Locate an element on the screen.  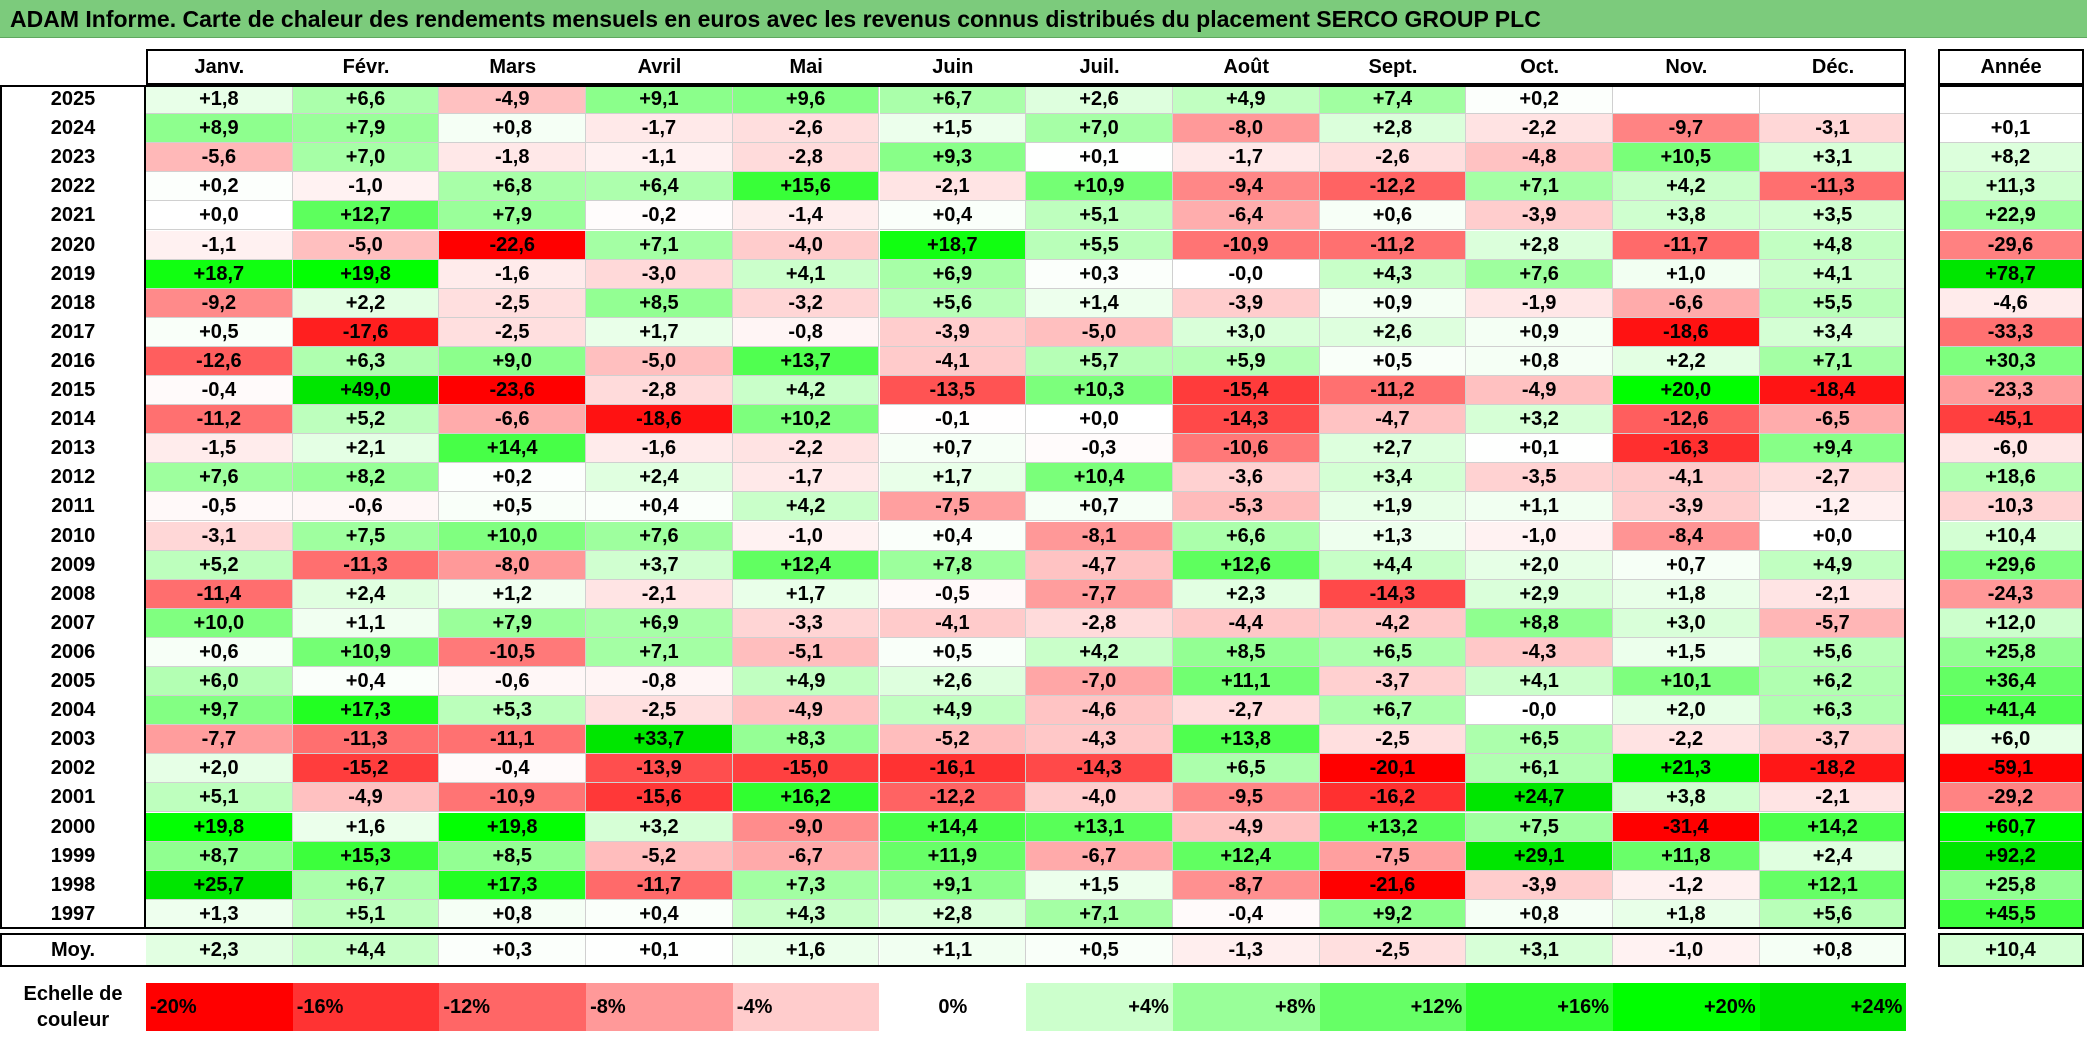
heatmap-cell: -20,1 is located at coordinates (1393, 769).